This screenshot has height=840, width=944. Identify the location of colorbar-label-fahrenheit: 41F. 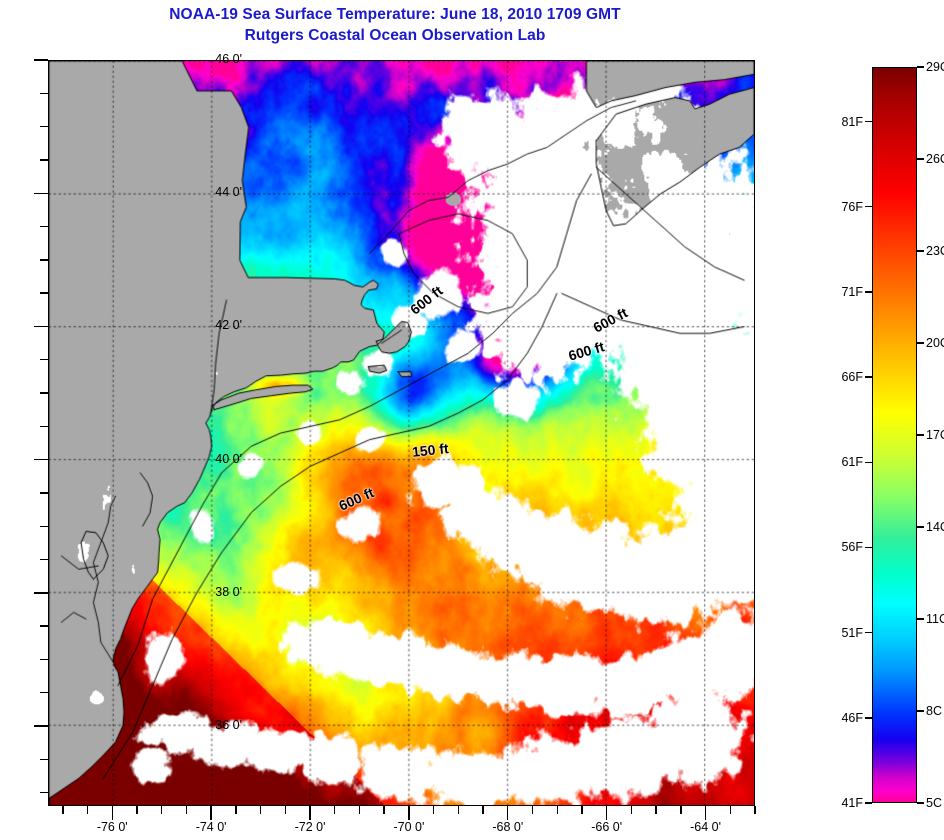
(852, 803).